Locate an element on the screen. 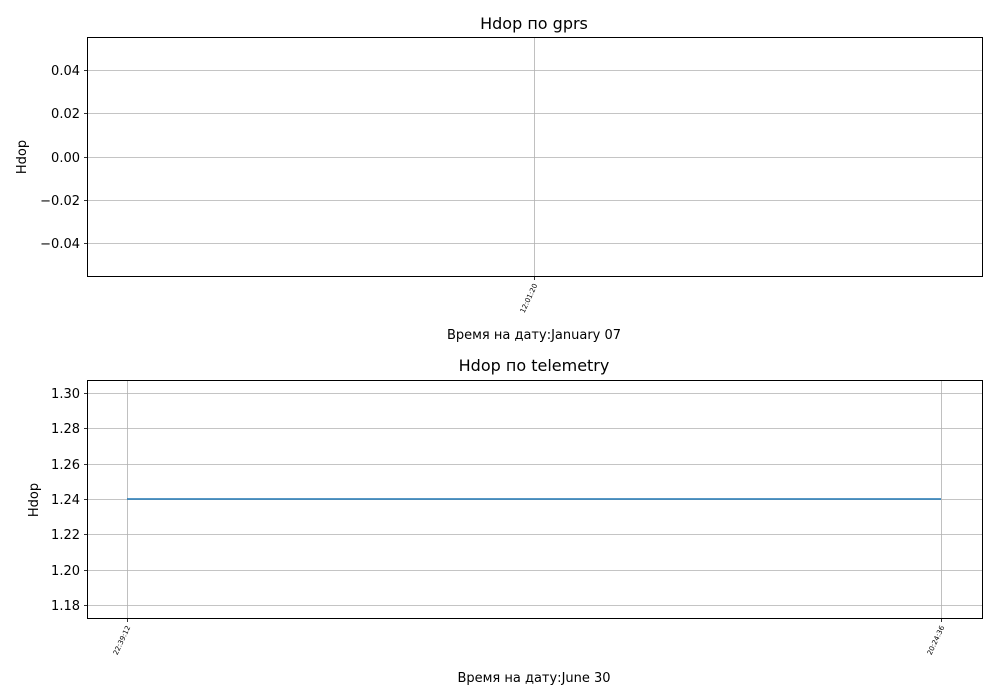 The height and width of the screenshot is (700, 1000). y-tick-label: 1.24 is located at coordinates (65, 500).